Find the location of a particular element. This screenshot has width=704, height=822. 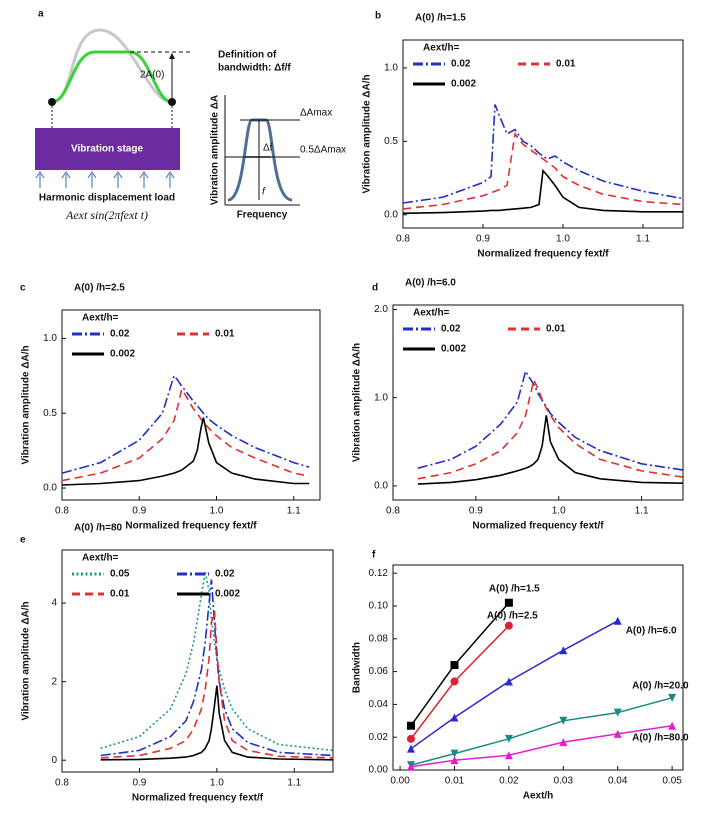

y-tick-label: 0.12 is located at coordinates (379, 573).